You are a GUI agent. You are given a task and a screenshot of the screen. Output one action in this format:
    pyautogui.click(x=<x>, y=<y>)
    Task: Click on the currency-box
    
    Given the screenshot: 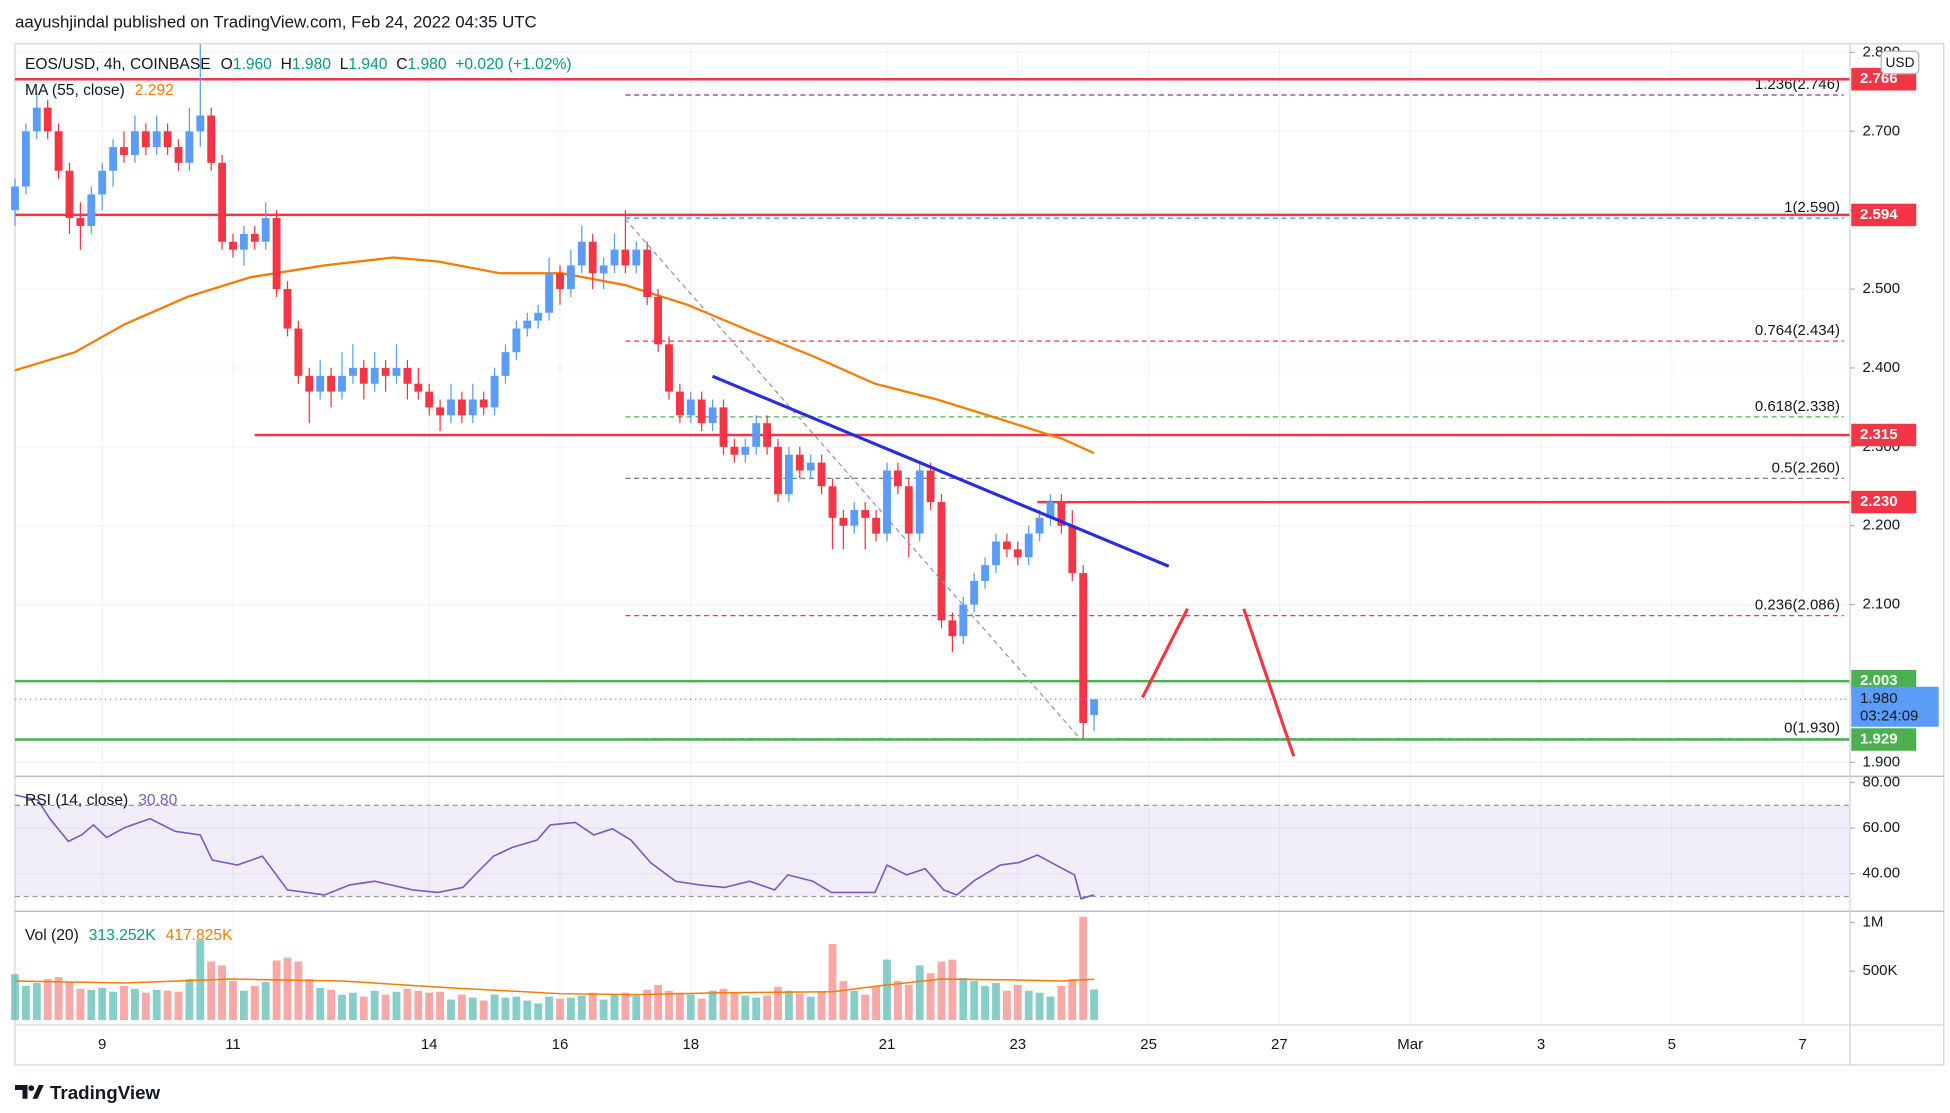 What is the action you would take?
    pyautogui.click(x=1900, y=62)
    